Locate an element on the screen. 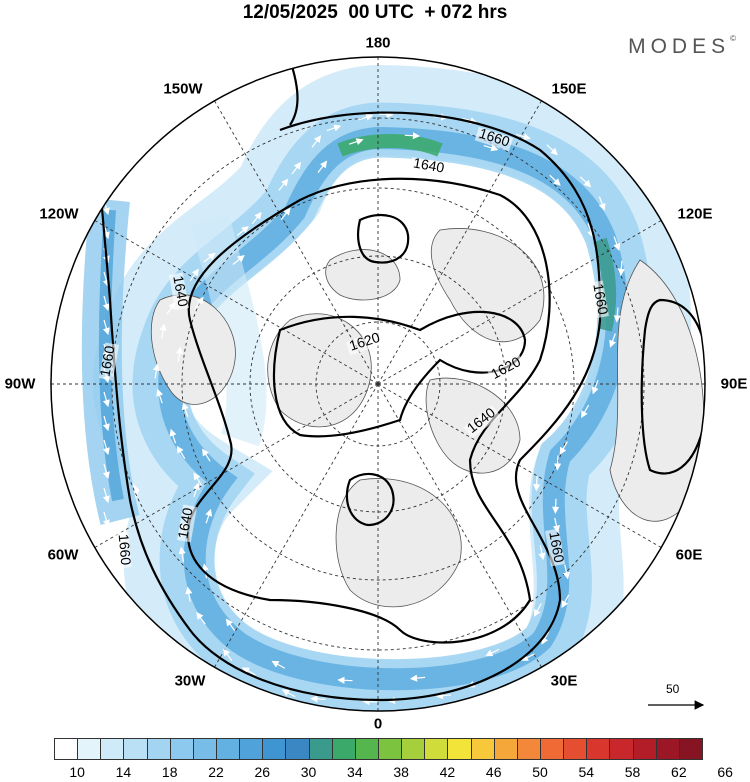 This screenshot has height=782, width=750. lon-label-90e: 90E is located at coordinates (734, 384).